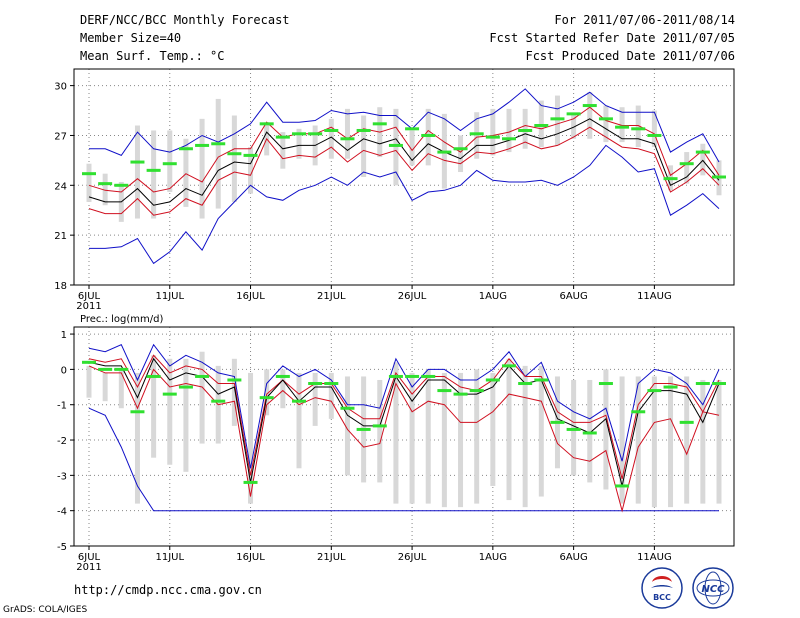  What do you see at coordinates (45, 610) in the screenshot?
I see `grads-credit: GrADS: COLA/IGES` at bounding box center [45, 610].